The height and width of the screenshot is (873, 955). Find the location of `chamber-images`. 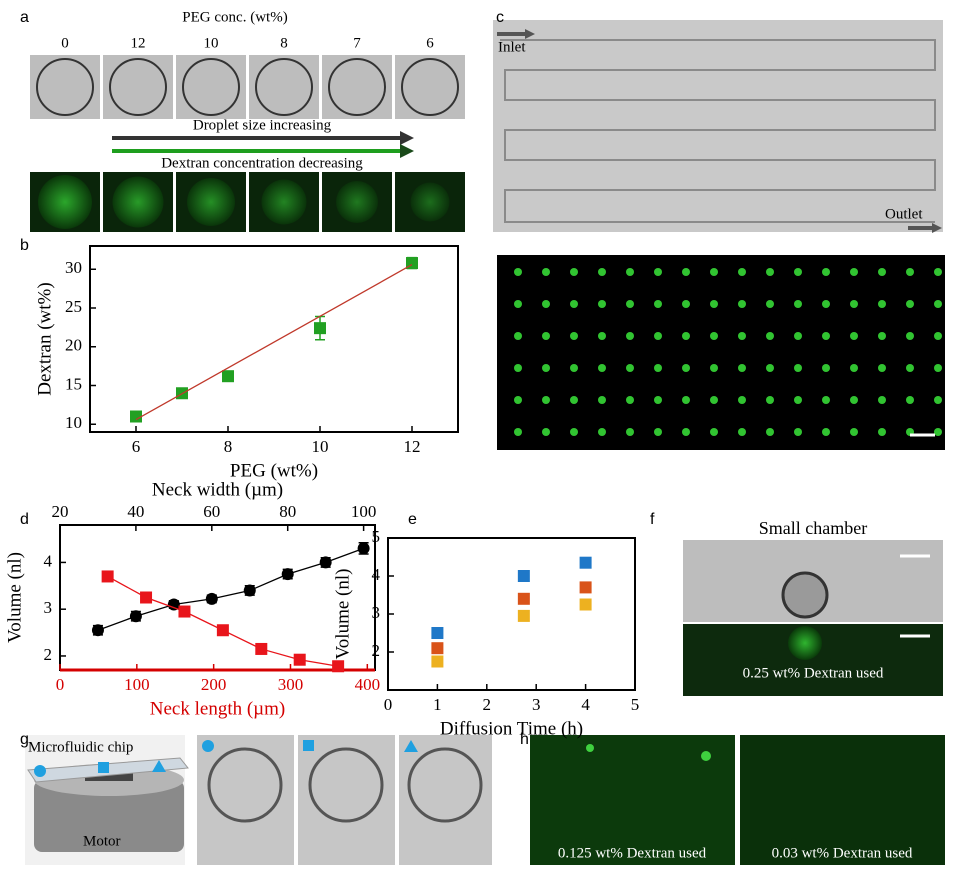

chamber-images is located at coordinates (344, 800).